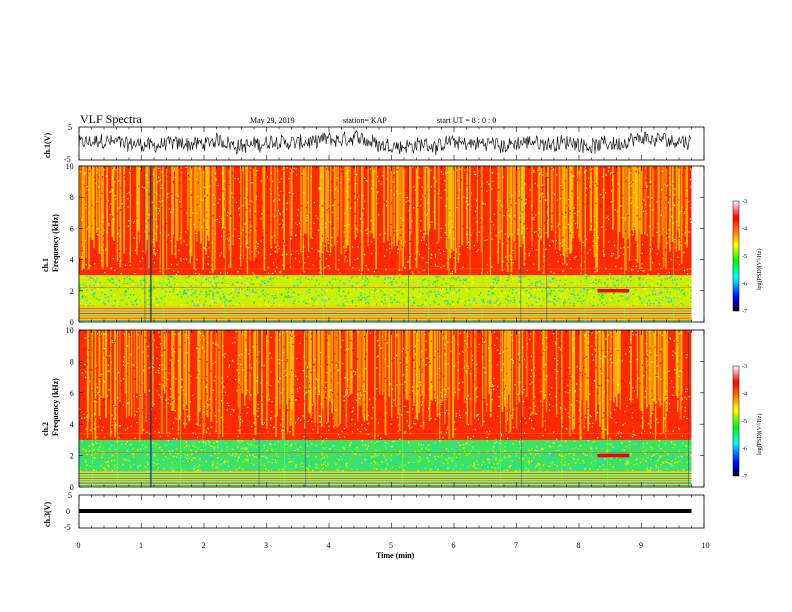 The image size is (792, 612). I want to click on ch1-colorbar-label: log(PSD)(V²/Hz), so click(759, 269).